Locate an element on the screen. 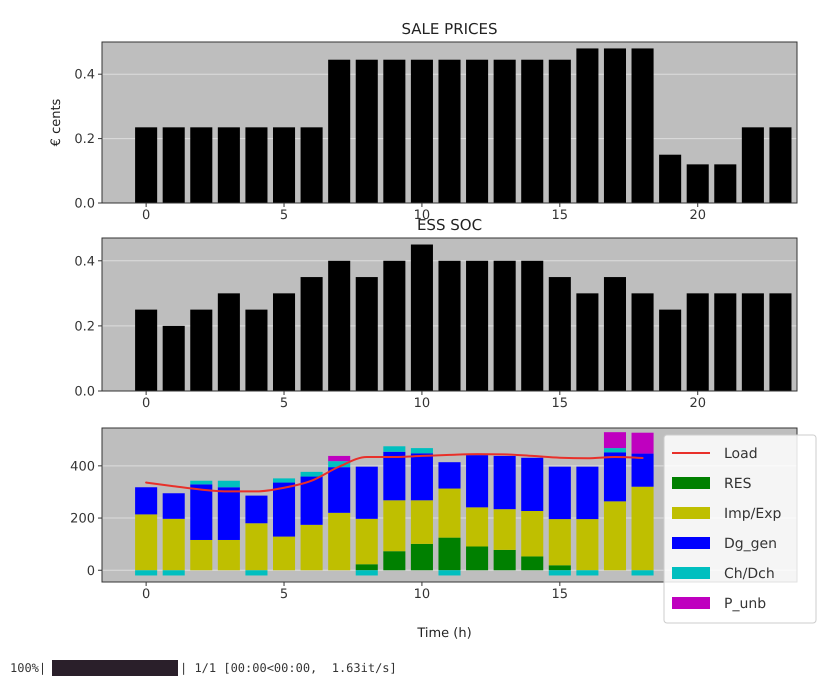  y-tick-label: 400 is located at coordinates (82, 466).